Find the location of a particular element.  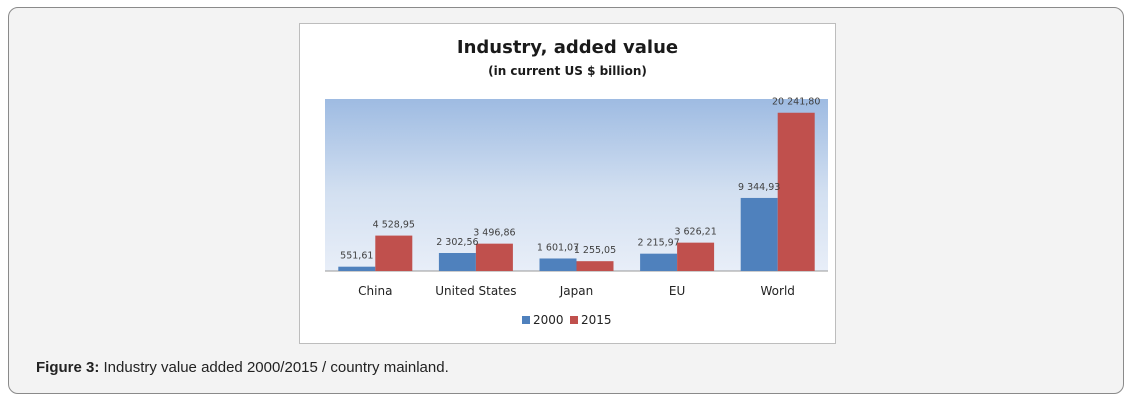

bar-2015-china is located at coordinates (394, 253).